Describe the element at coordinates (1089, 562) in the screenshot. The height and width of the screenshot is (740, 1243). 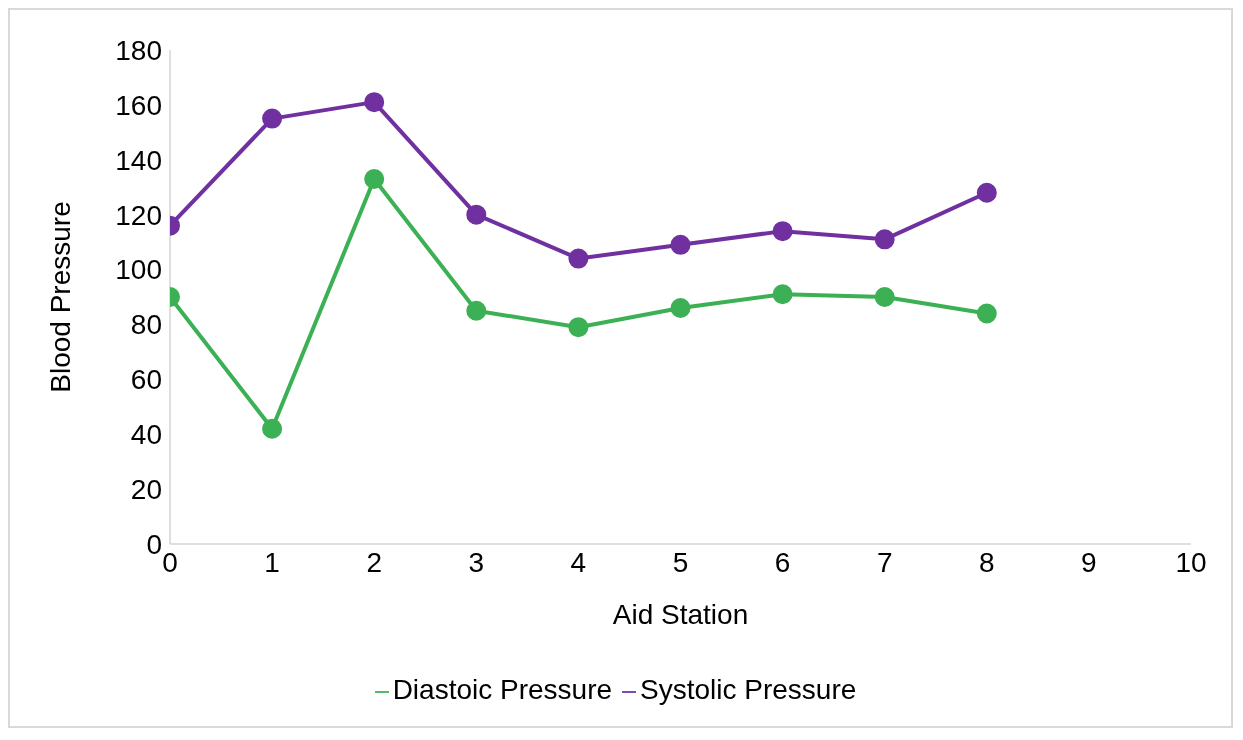
I see `x-tick-label: 9` at that location.